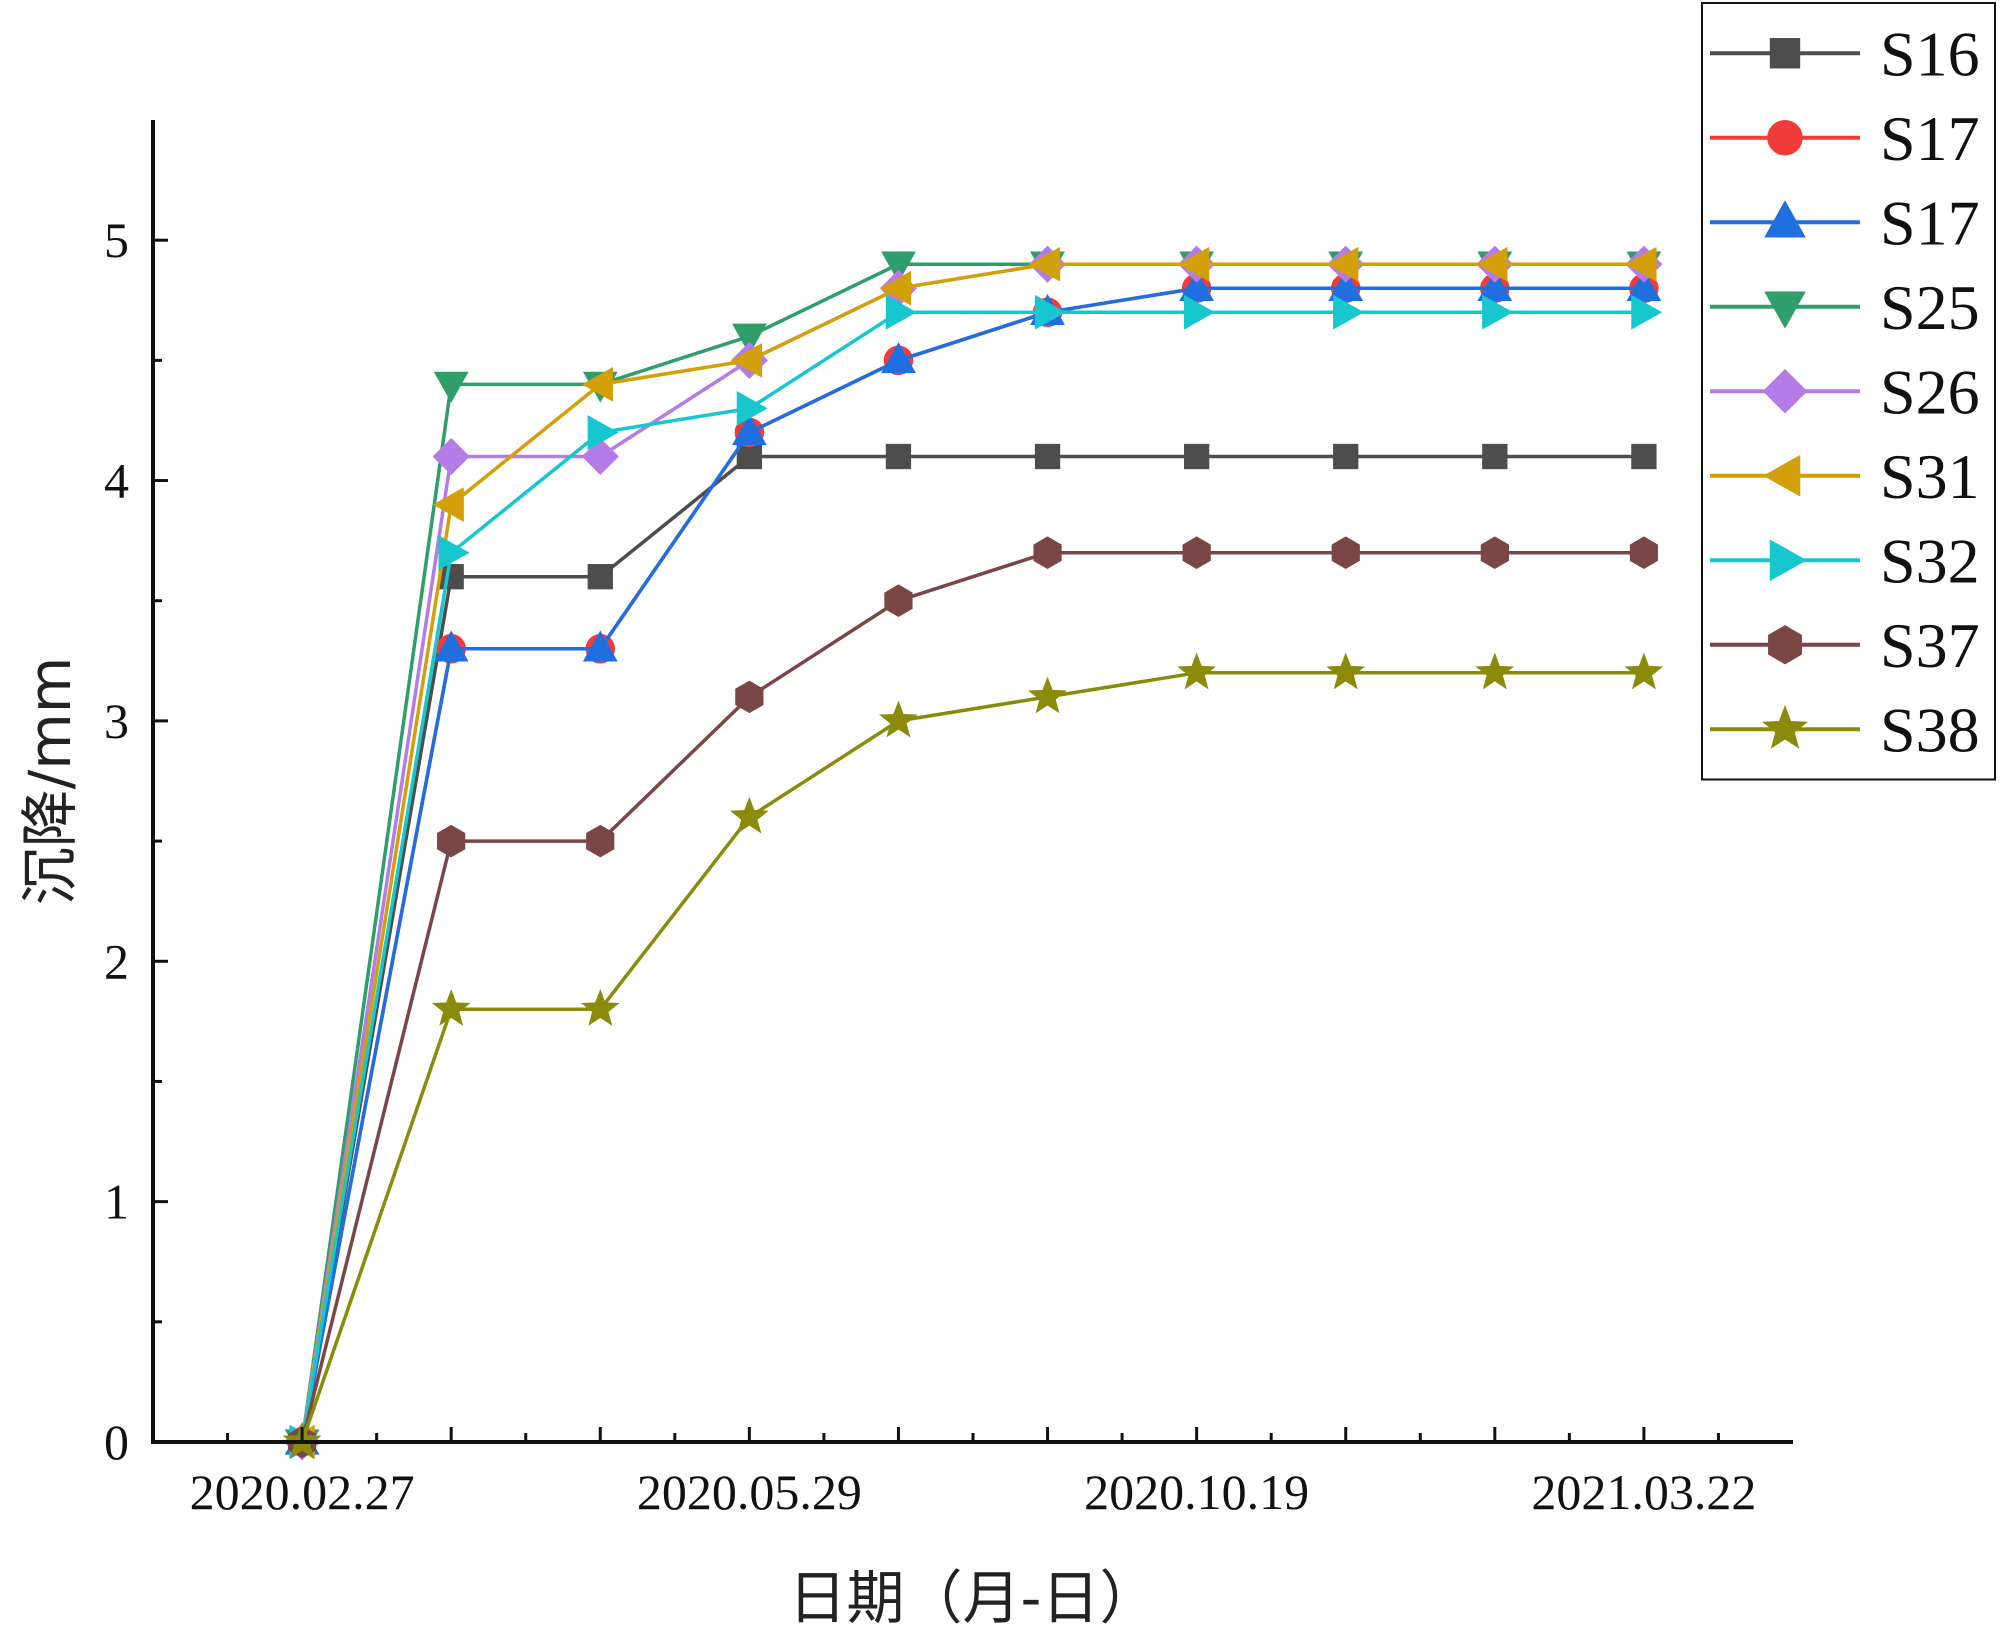  I want to click on legend-label: S32, so click(1930, 560).